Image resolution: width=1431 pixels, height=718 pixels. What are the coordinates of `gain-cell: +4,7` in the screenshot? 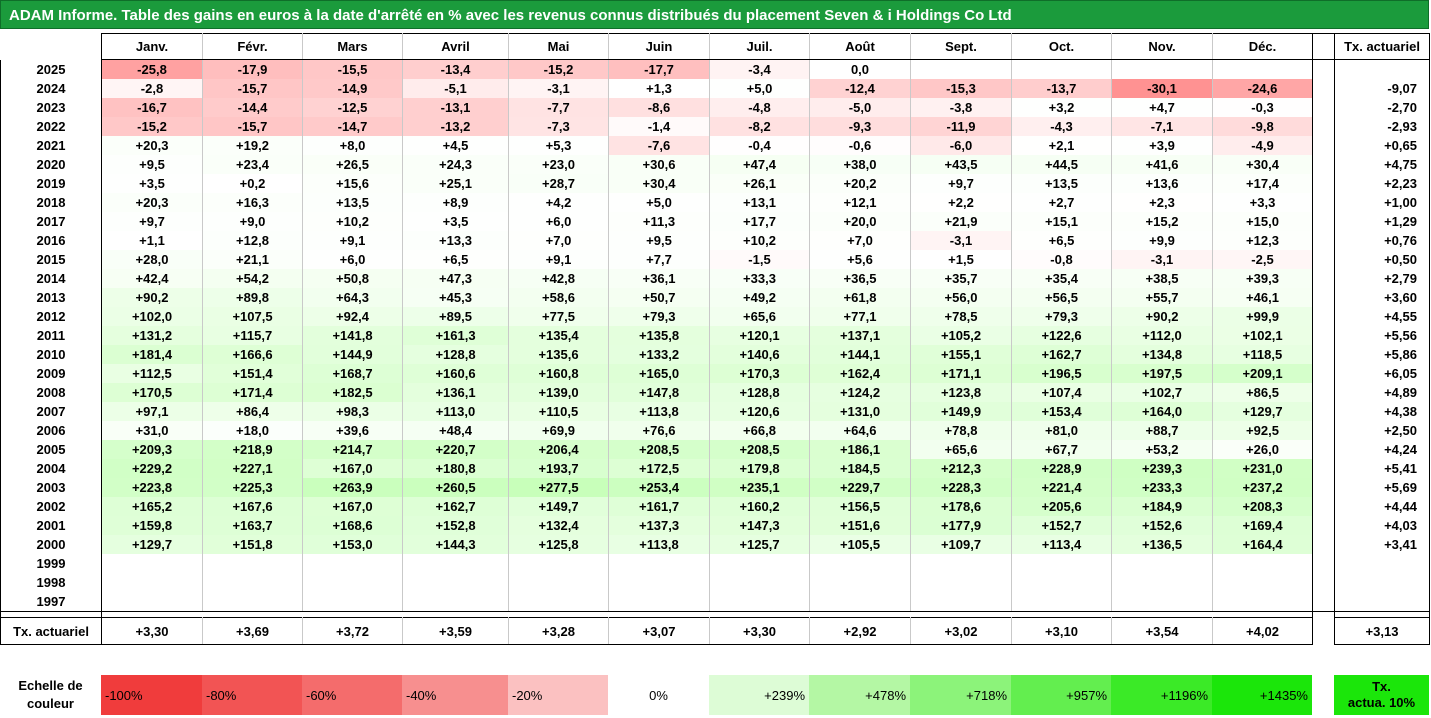 It's located at (1162, 107).